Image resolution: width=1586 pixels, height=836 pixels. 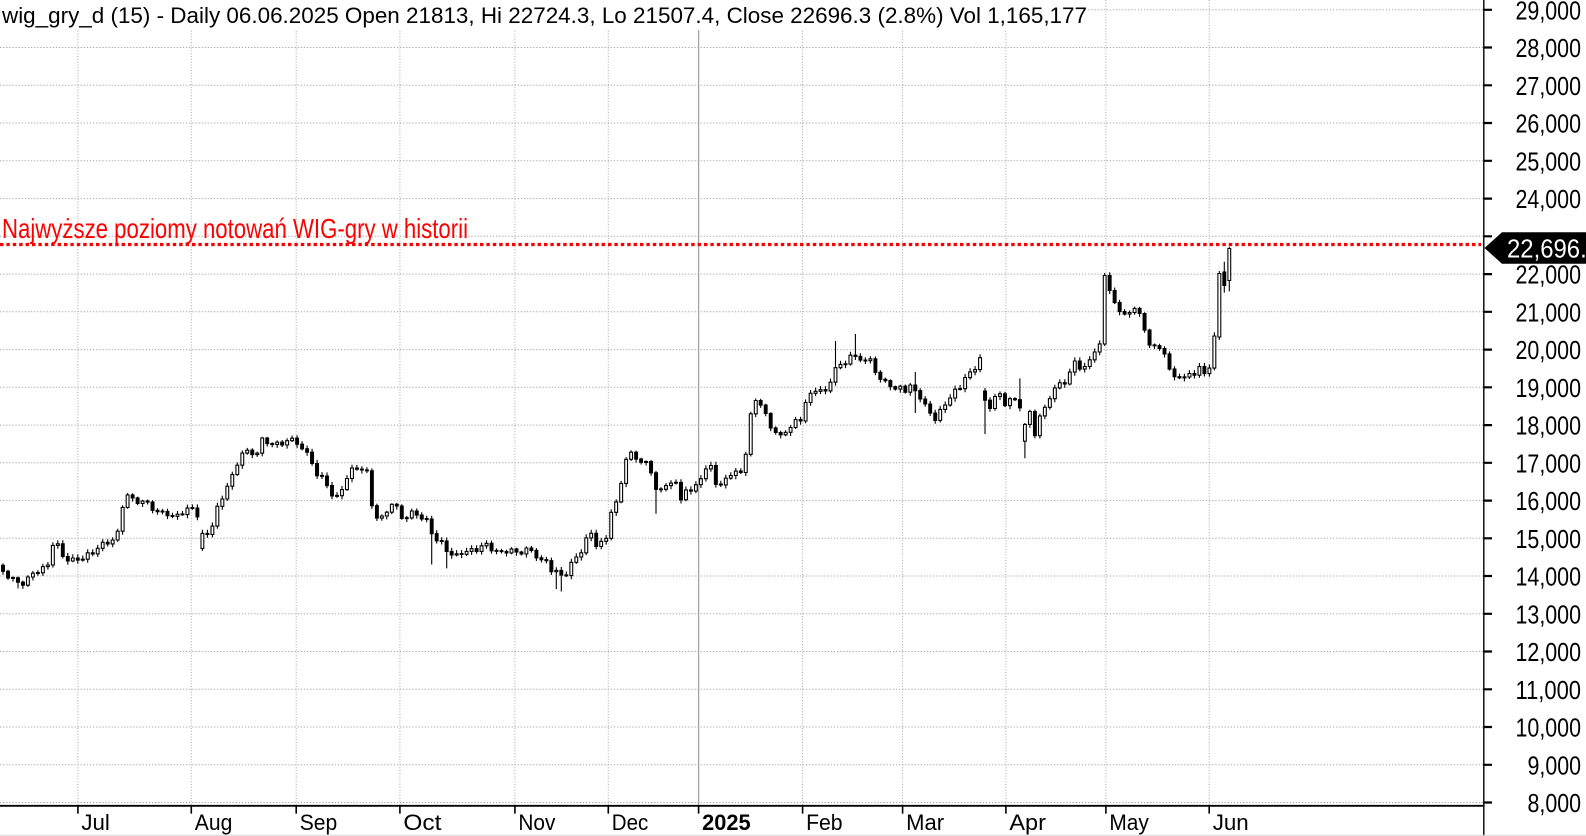 I want to click on svg-text: 22,000, so click(x=1549, y=275).